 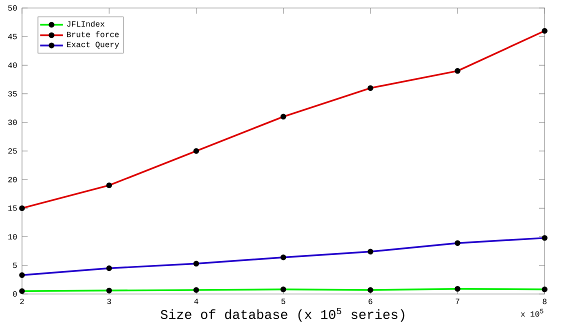 What do you see at coordinates (196, 301) in the screenshot?
I see `x-tick-label: 4` at bounding box center [196, 301].